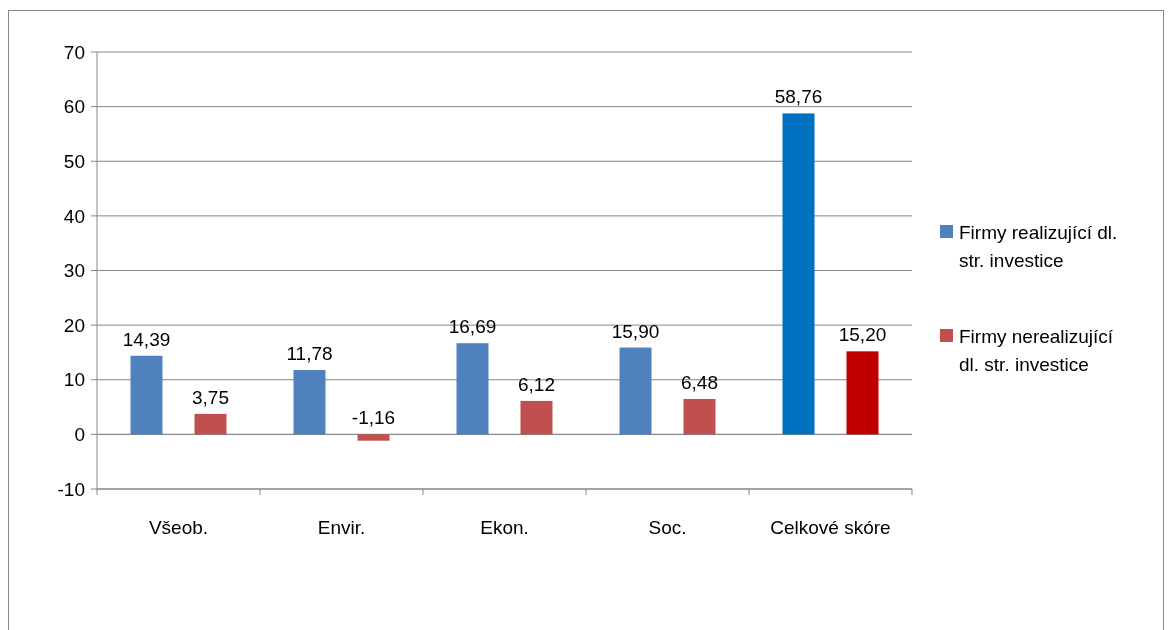 The image size is (1172, 630). What do you see at coordinates (210, 397) in the screenshot?
I see `data-label: 3,75` at bounding box center [210, 397].